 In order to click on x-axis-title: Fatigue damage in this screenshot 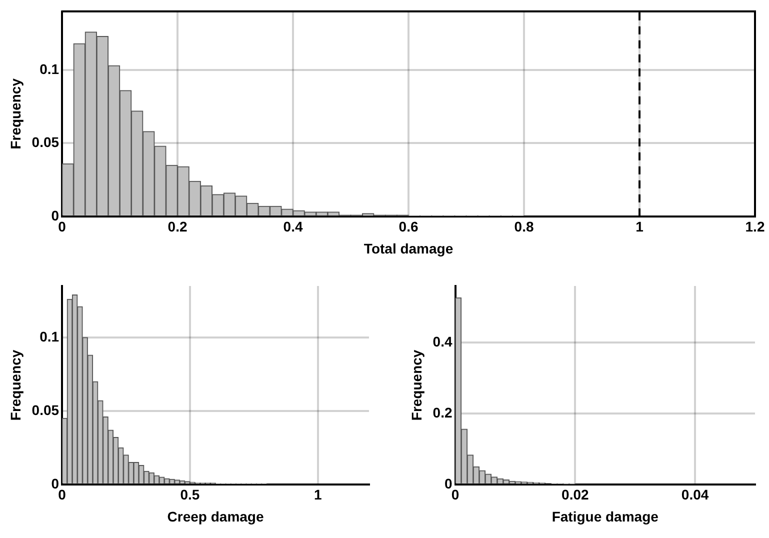, I will do `click(605, 516)`.